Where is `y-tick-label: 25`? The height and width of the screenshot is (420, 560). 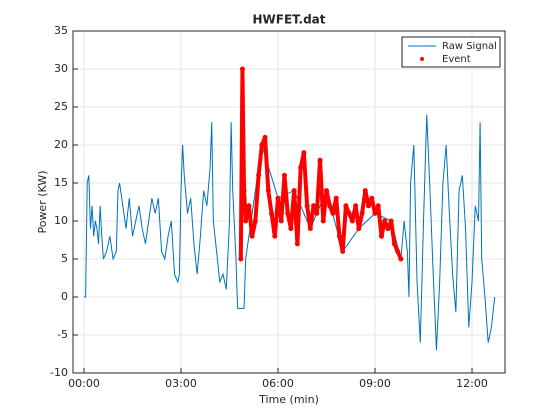 y-tick-label: 25 is located at coordinates (61, 106).